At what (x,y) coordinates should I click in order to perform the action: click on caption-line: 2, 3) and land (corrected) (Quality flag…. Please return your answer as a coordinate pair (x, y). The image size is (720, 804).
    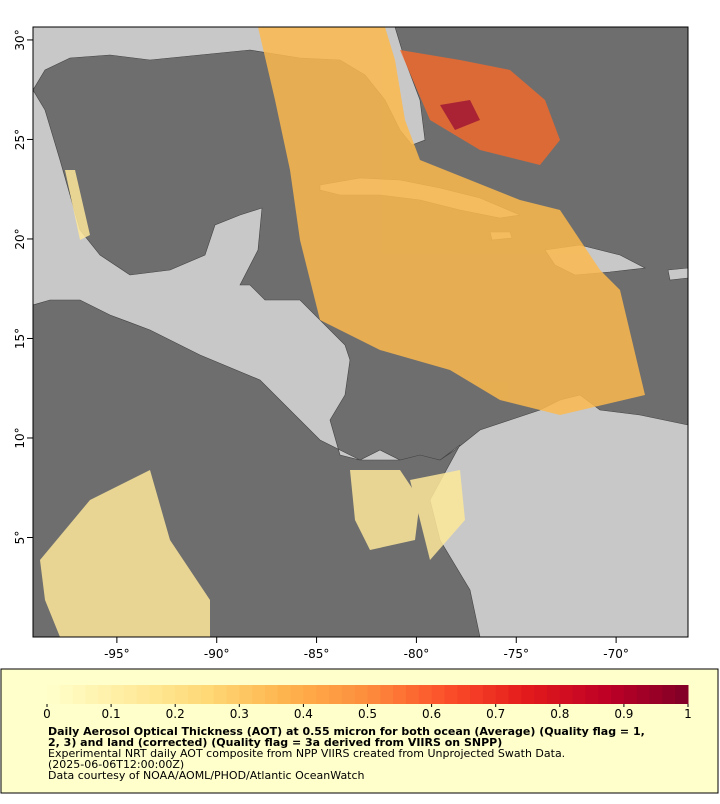
    Looking at the image, I should click on (275, 742).